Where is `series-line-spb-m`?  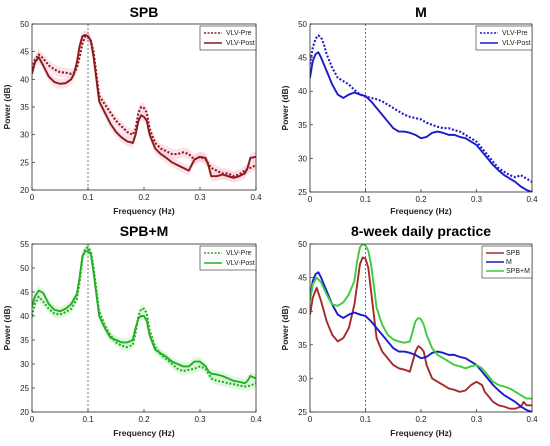 series-line-spb-m is located at coordinates (421, 322).